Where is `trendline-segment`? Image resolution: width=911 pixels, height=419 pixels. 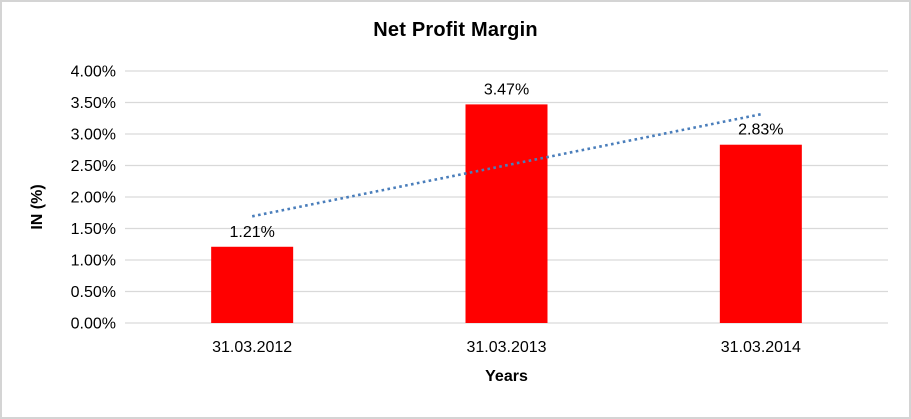 trendline-segment is located at coordinates (506, 165).